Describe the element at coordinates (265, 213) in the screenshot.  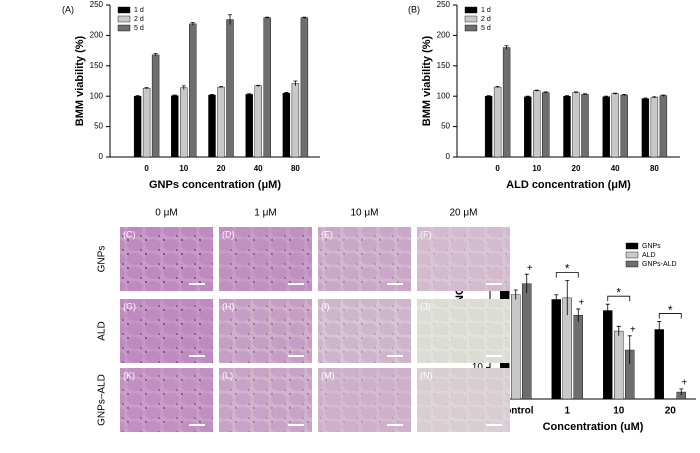
I see `column-label: 1 μM` at that location.